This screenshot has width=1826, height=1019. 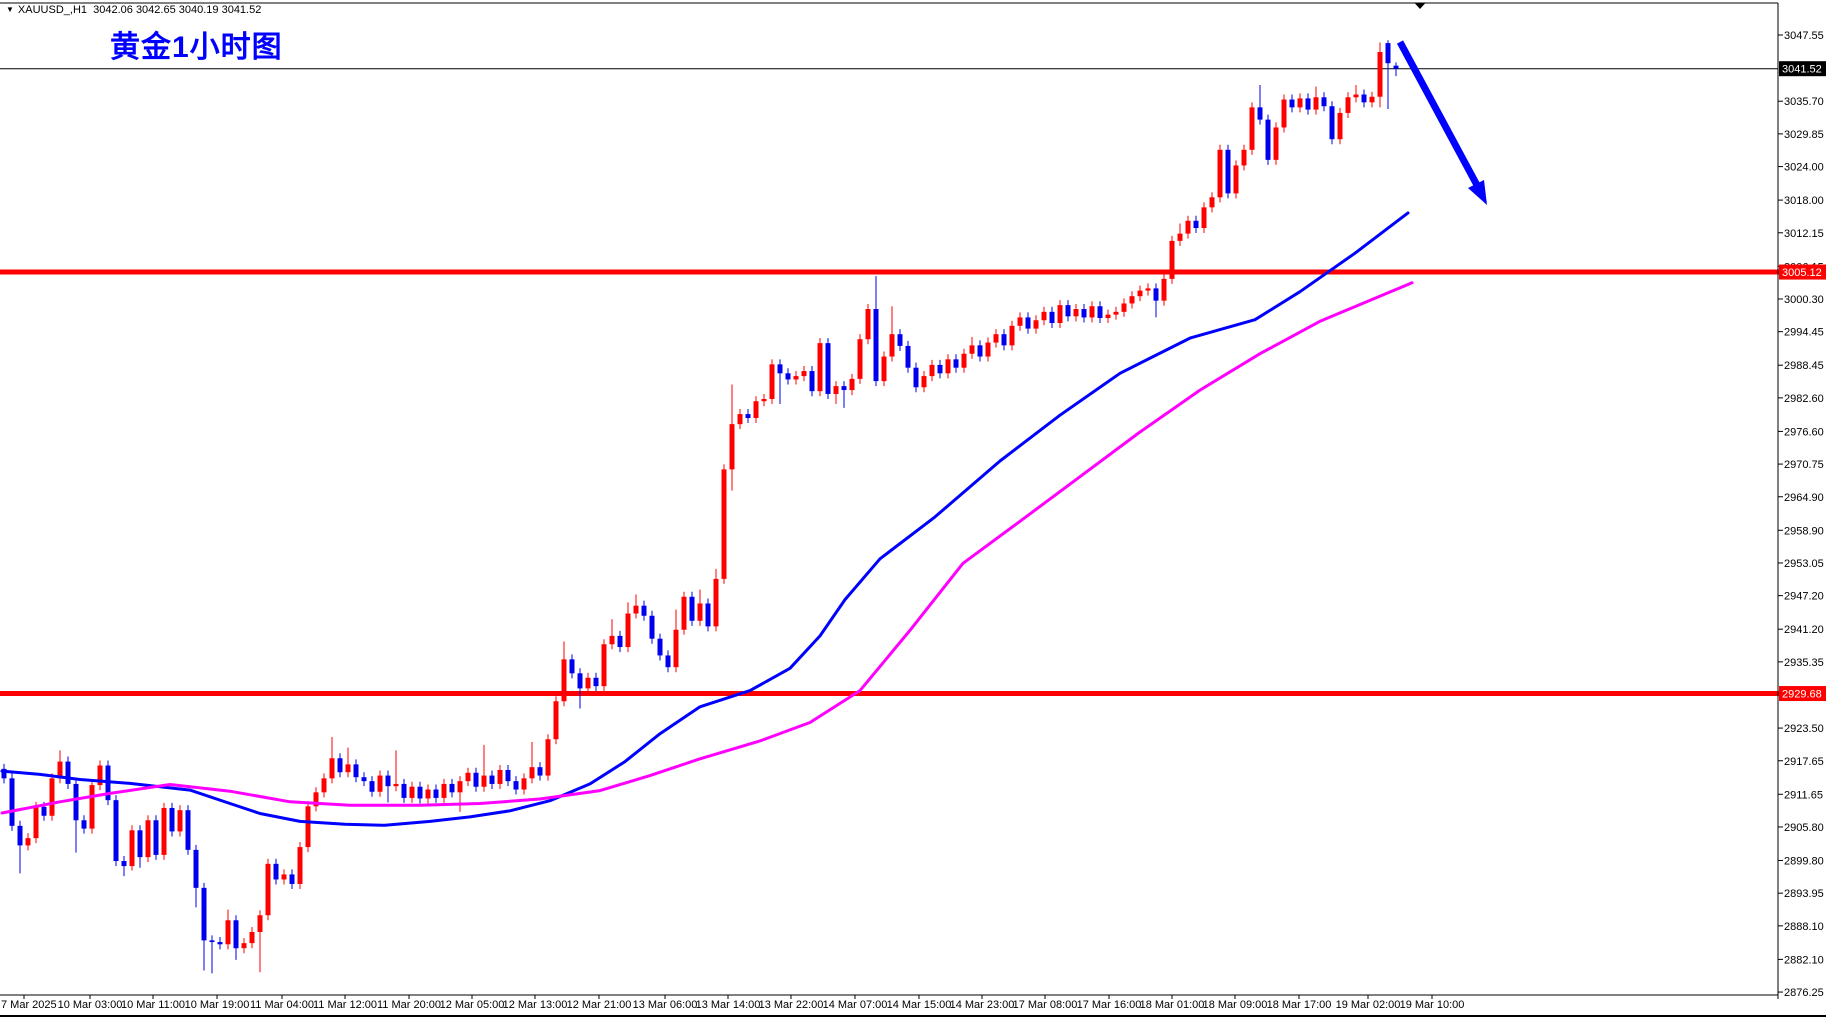 I want to click on down-trend-arrow-shaft, so click(x=1439, y=114).